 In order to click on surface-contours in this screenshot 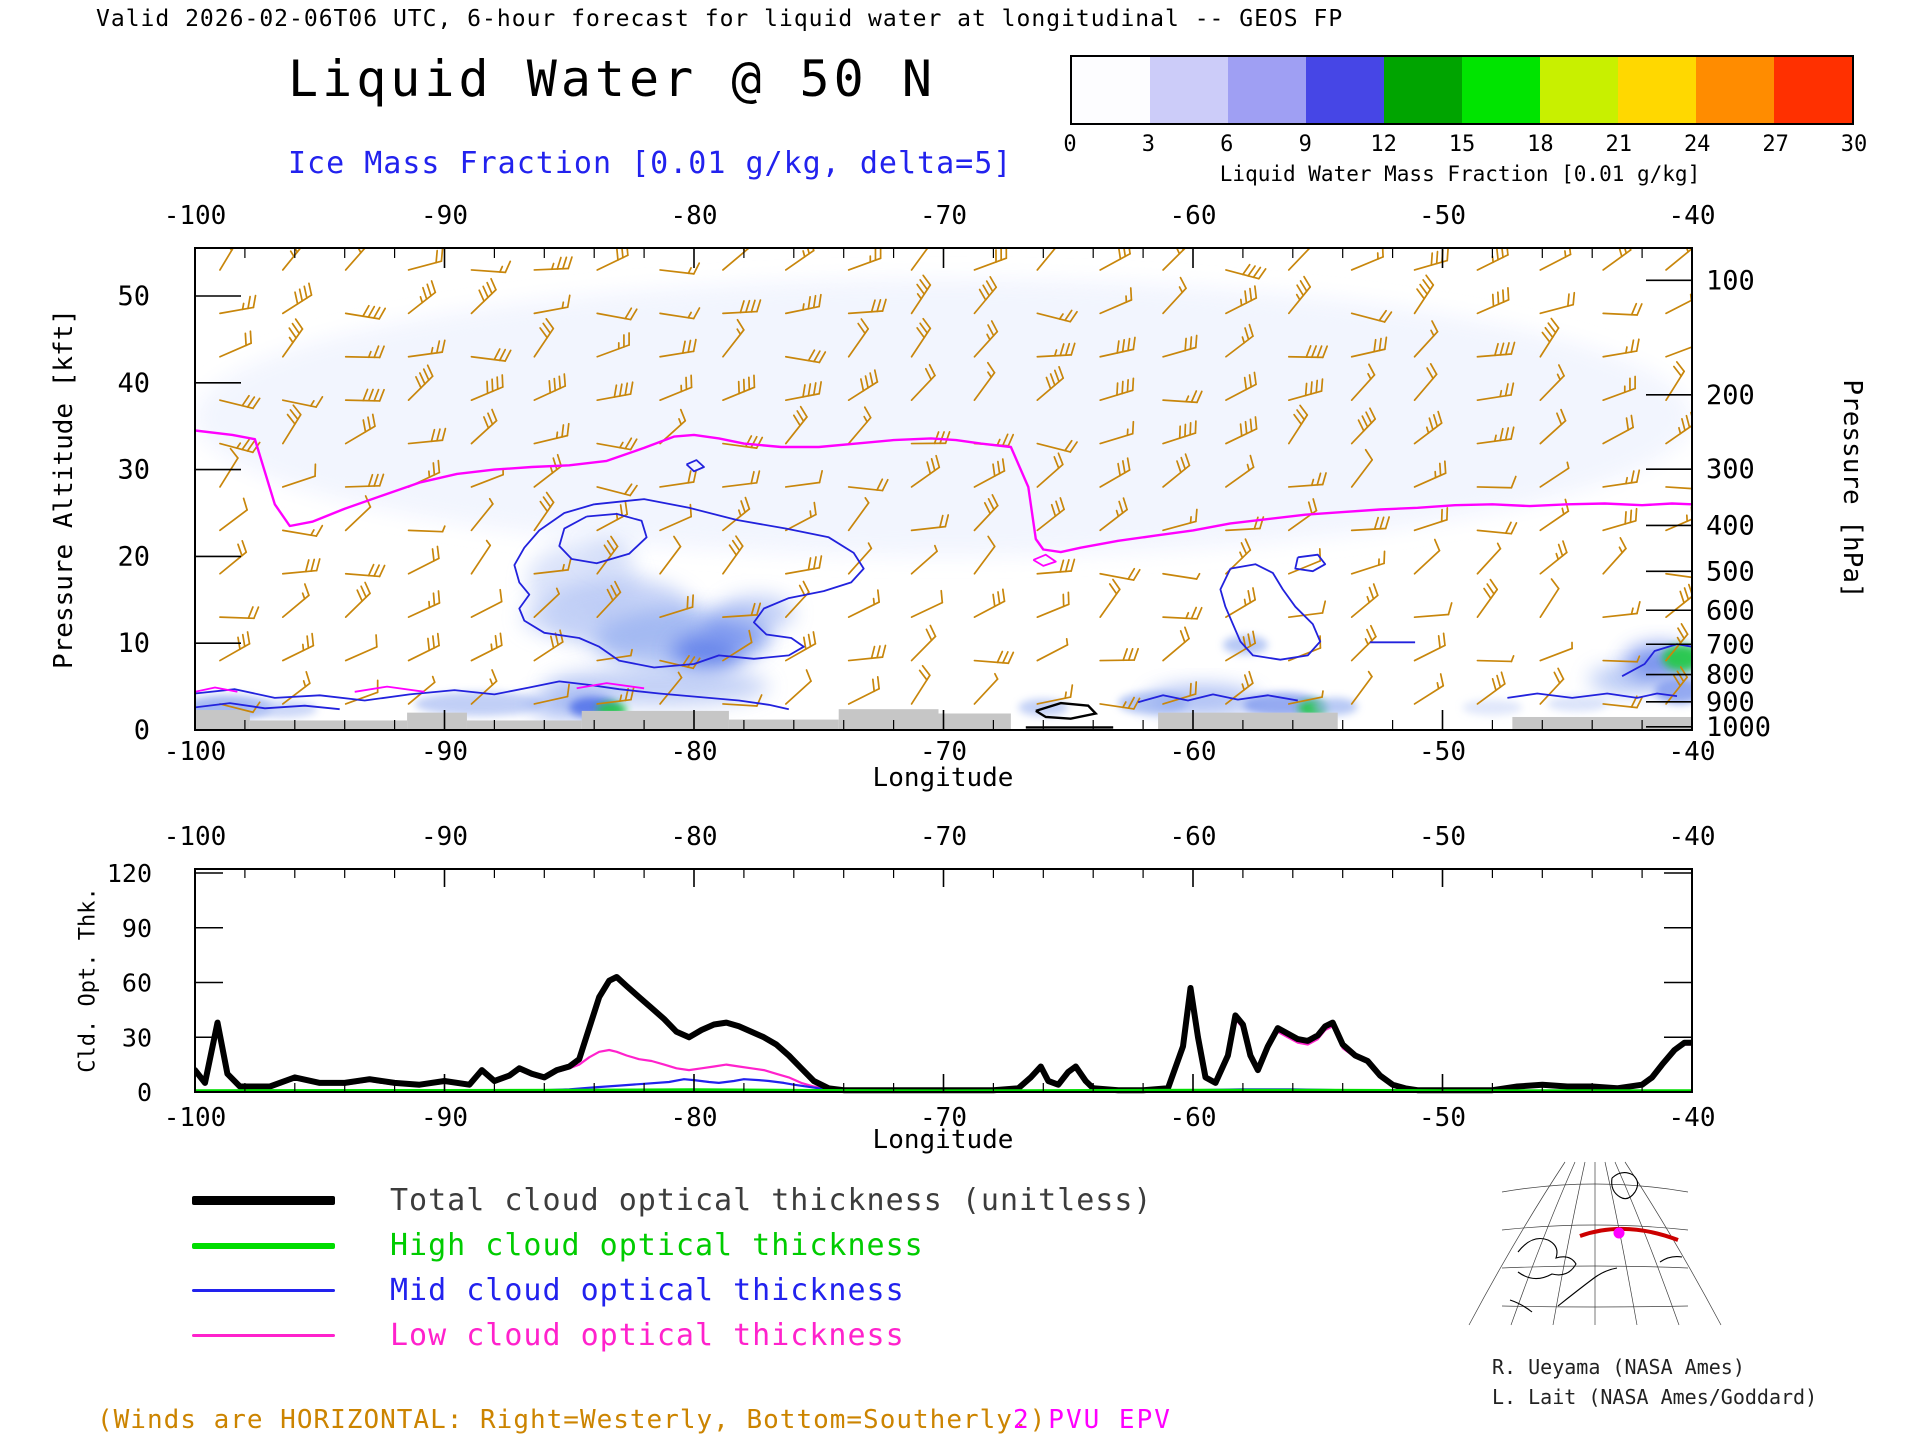, I will do `click(1069, 715)`.